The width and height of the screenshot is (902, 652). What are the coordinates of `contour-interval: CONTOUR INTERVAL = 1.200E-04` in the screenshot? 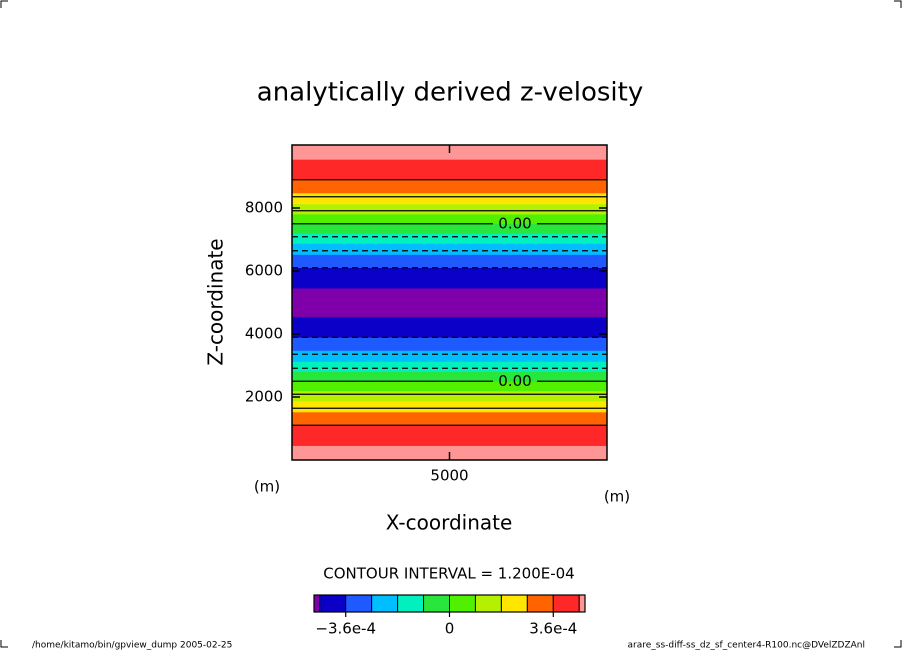 It's located at (448, 574).